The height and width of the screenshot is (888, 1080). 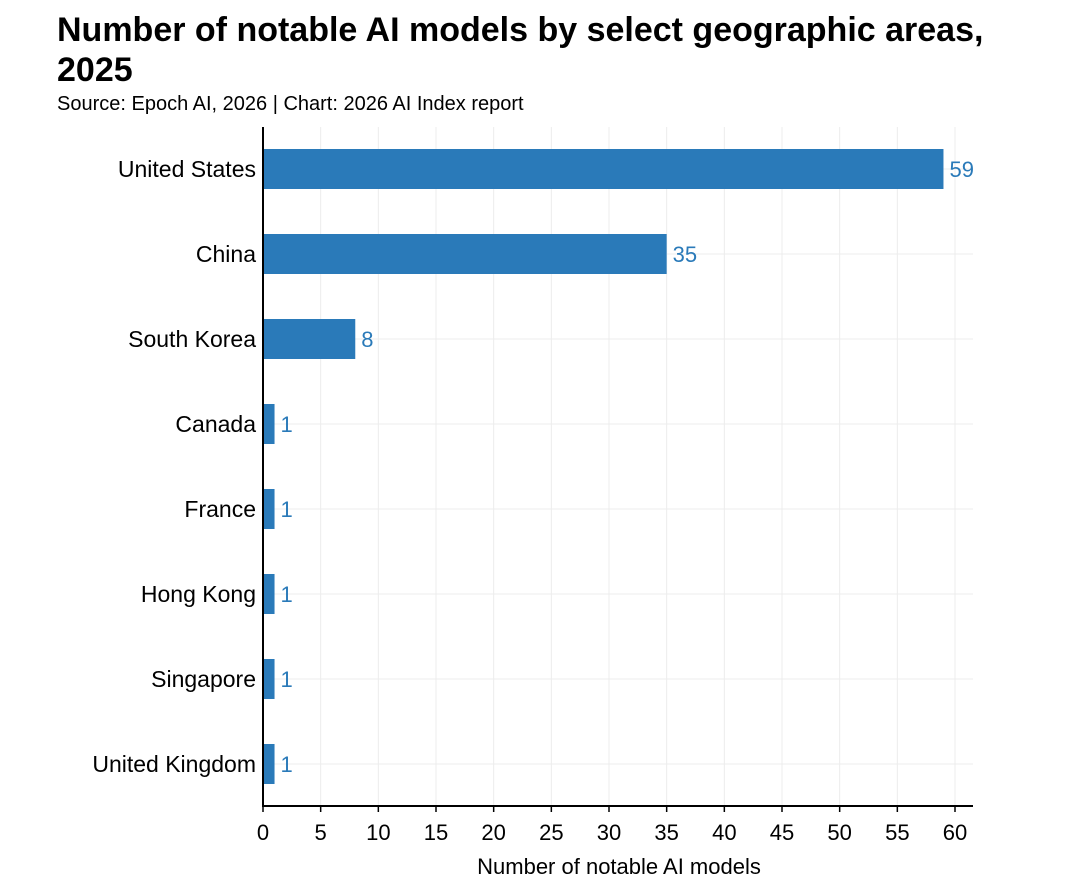 I want to click on x-tick-label: 0, so click(x=263, y=832).